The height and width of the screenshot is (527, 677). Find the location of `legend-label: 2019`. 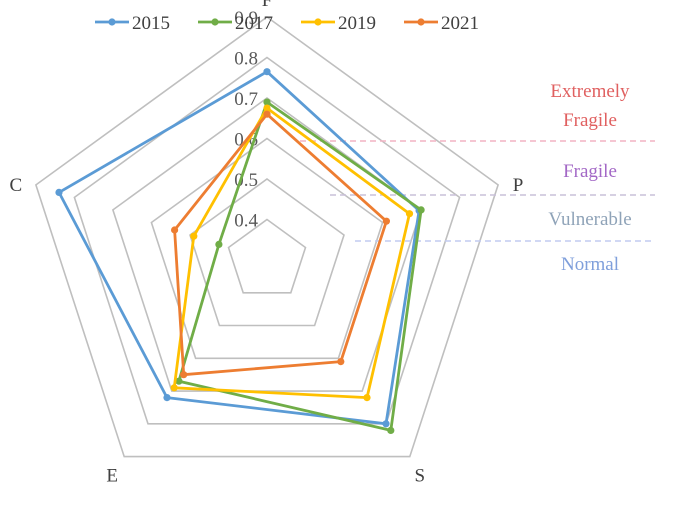

legend-label: 2019 is located at coordinates (357, 23).